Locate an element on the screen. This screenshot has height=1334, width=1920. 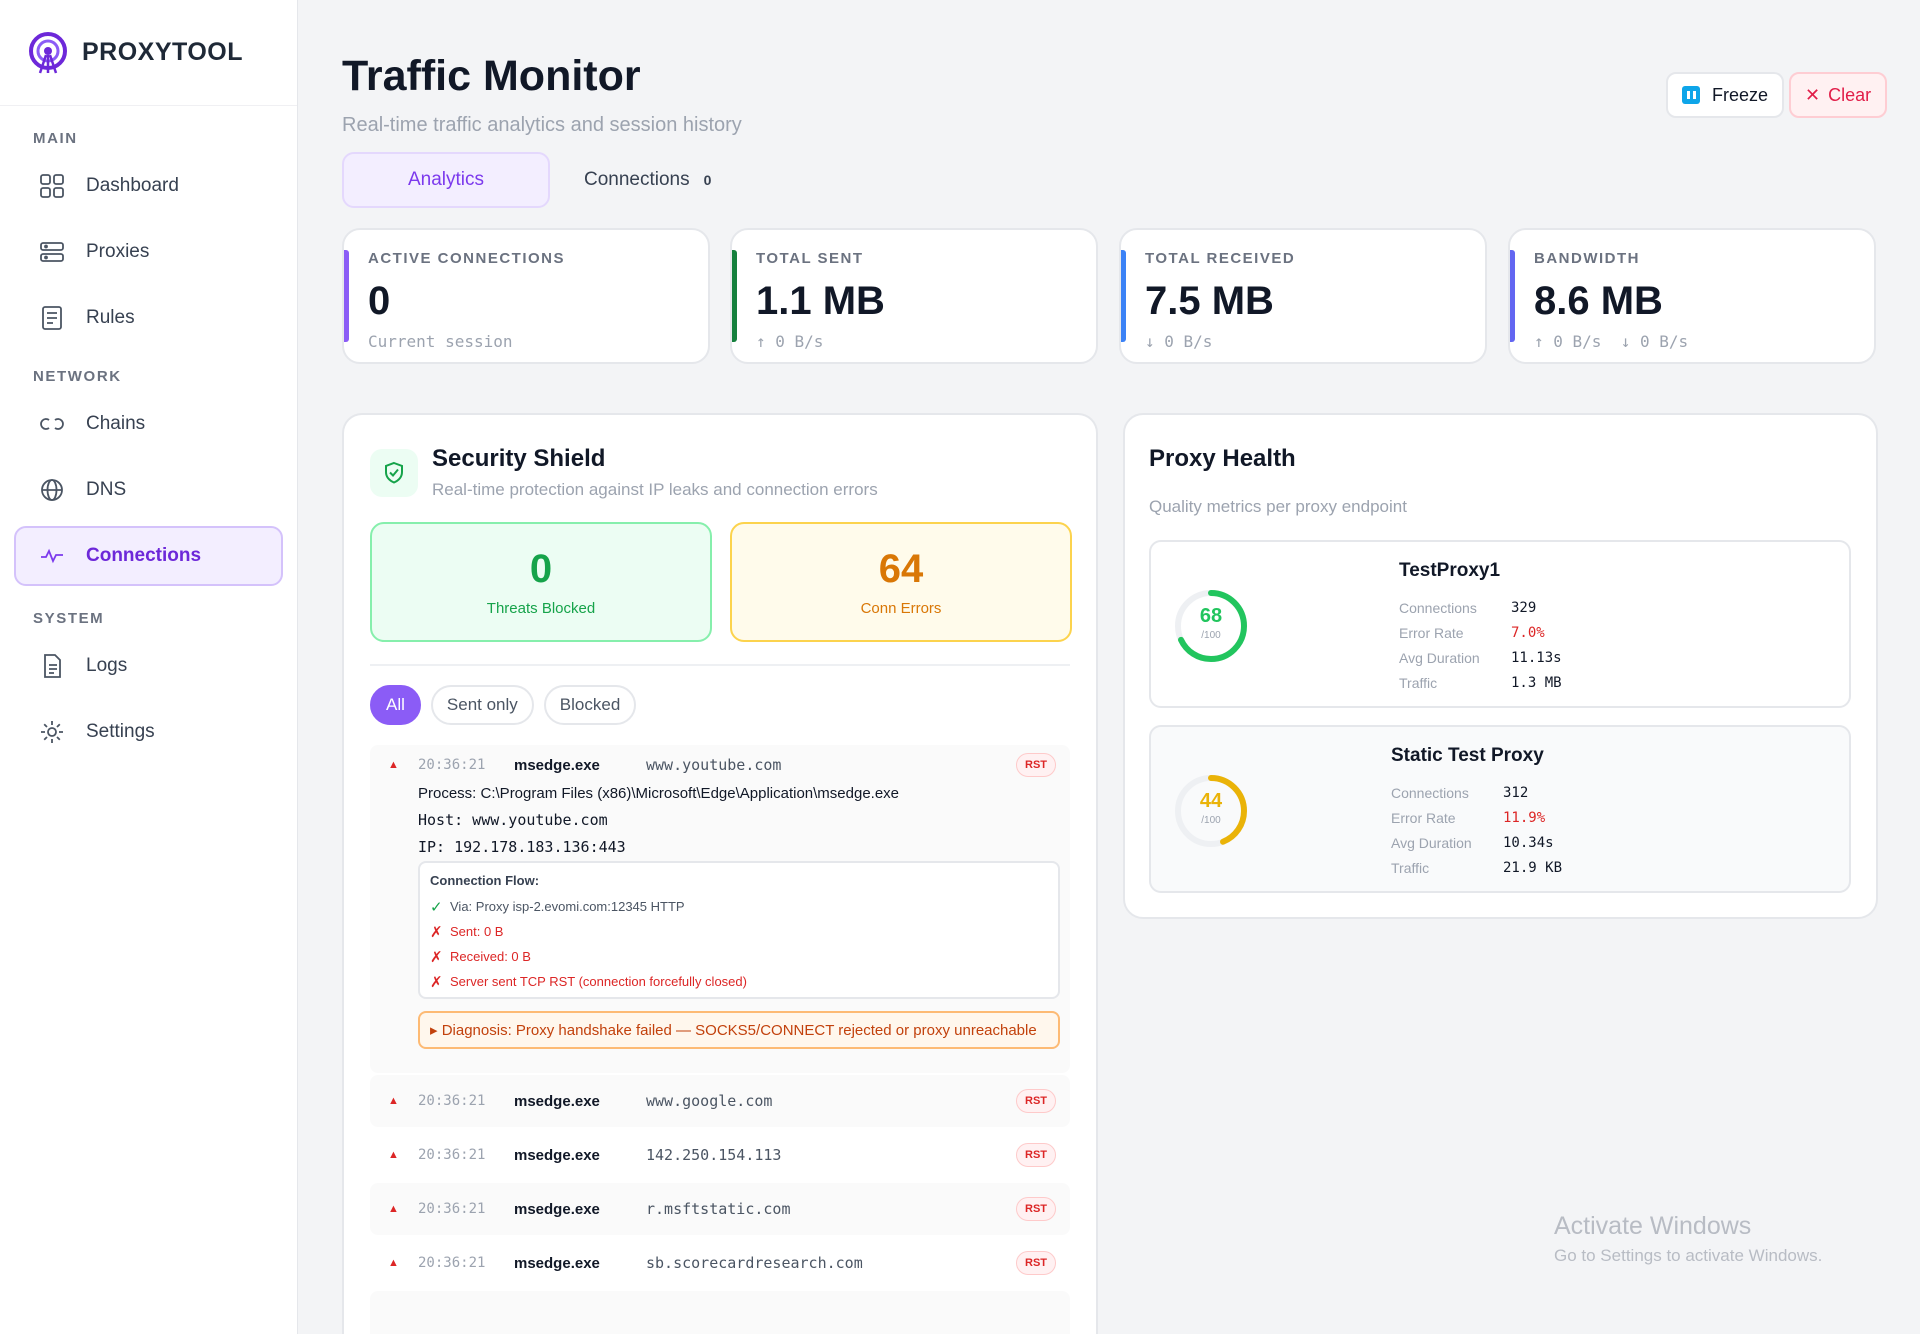
sidebar-item-dns: DNS is located at coordinates (148, 490).